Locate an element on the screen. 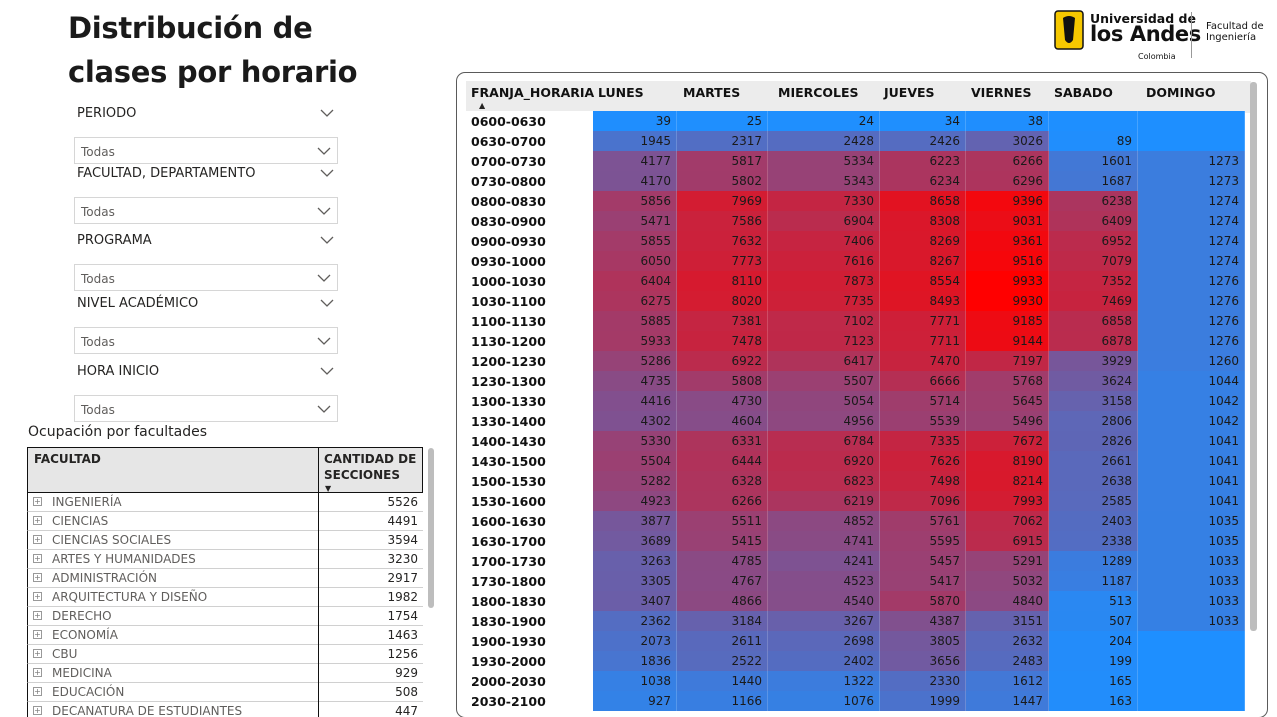 The height and width of the screenshot is (717, 1277). matrix-cell: 5817 is located at coordinates (722, 161).